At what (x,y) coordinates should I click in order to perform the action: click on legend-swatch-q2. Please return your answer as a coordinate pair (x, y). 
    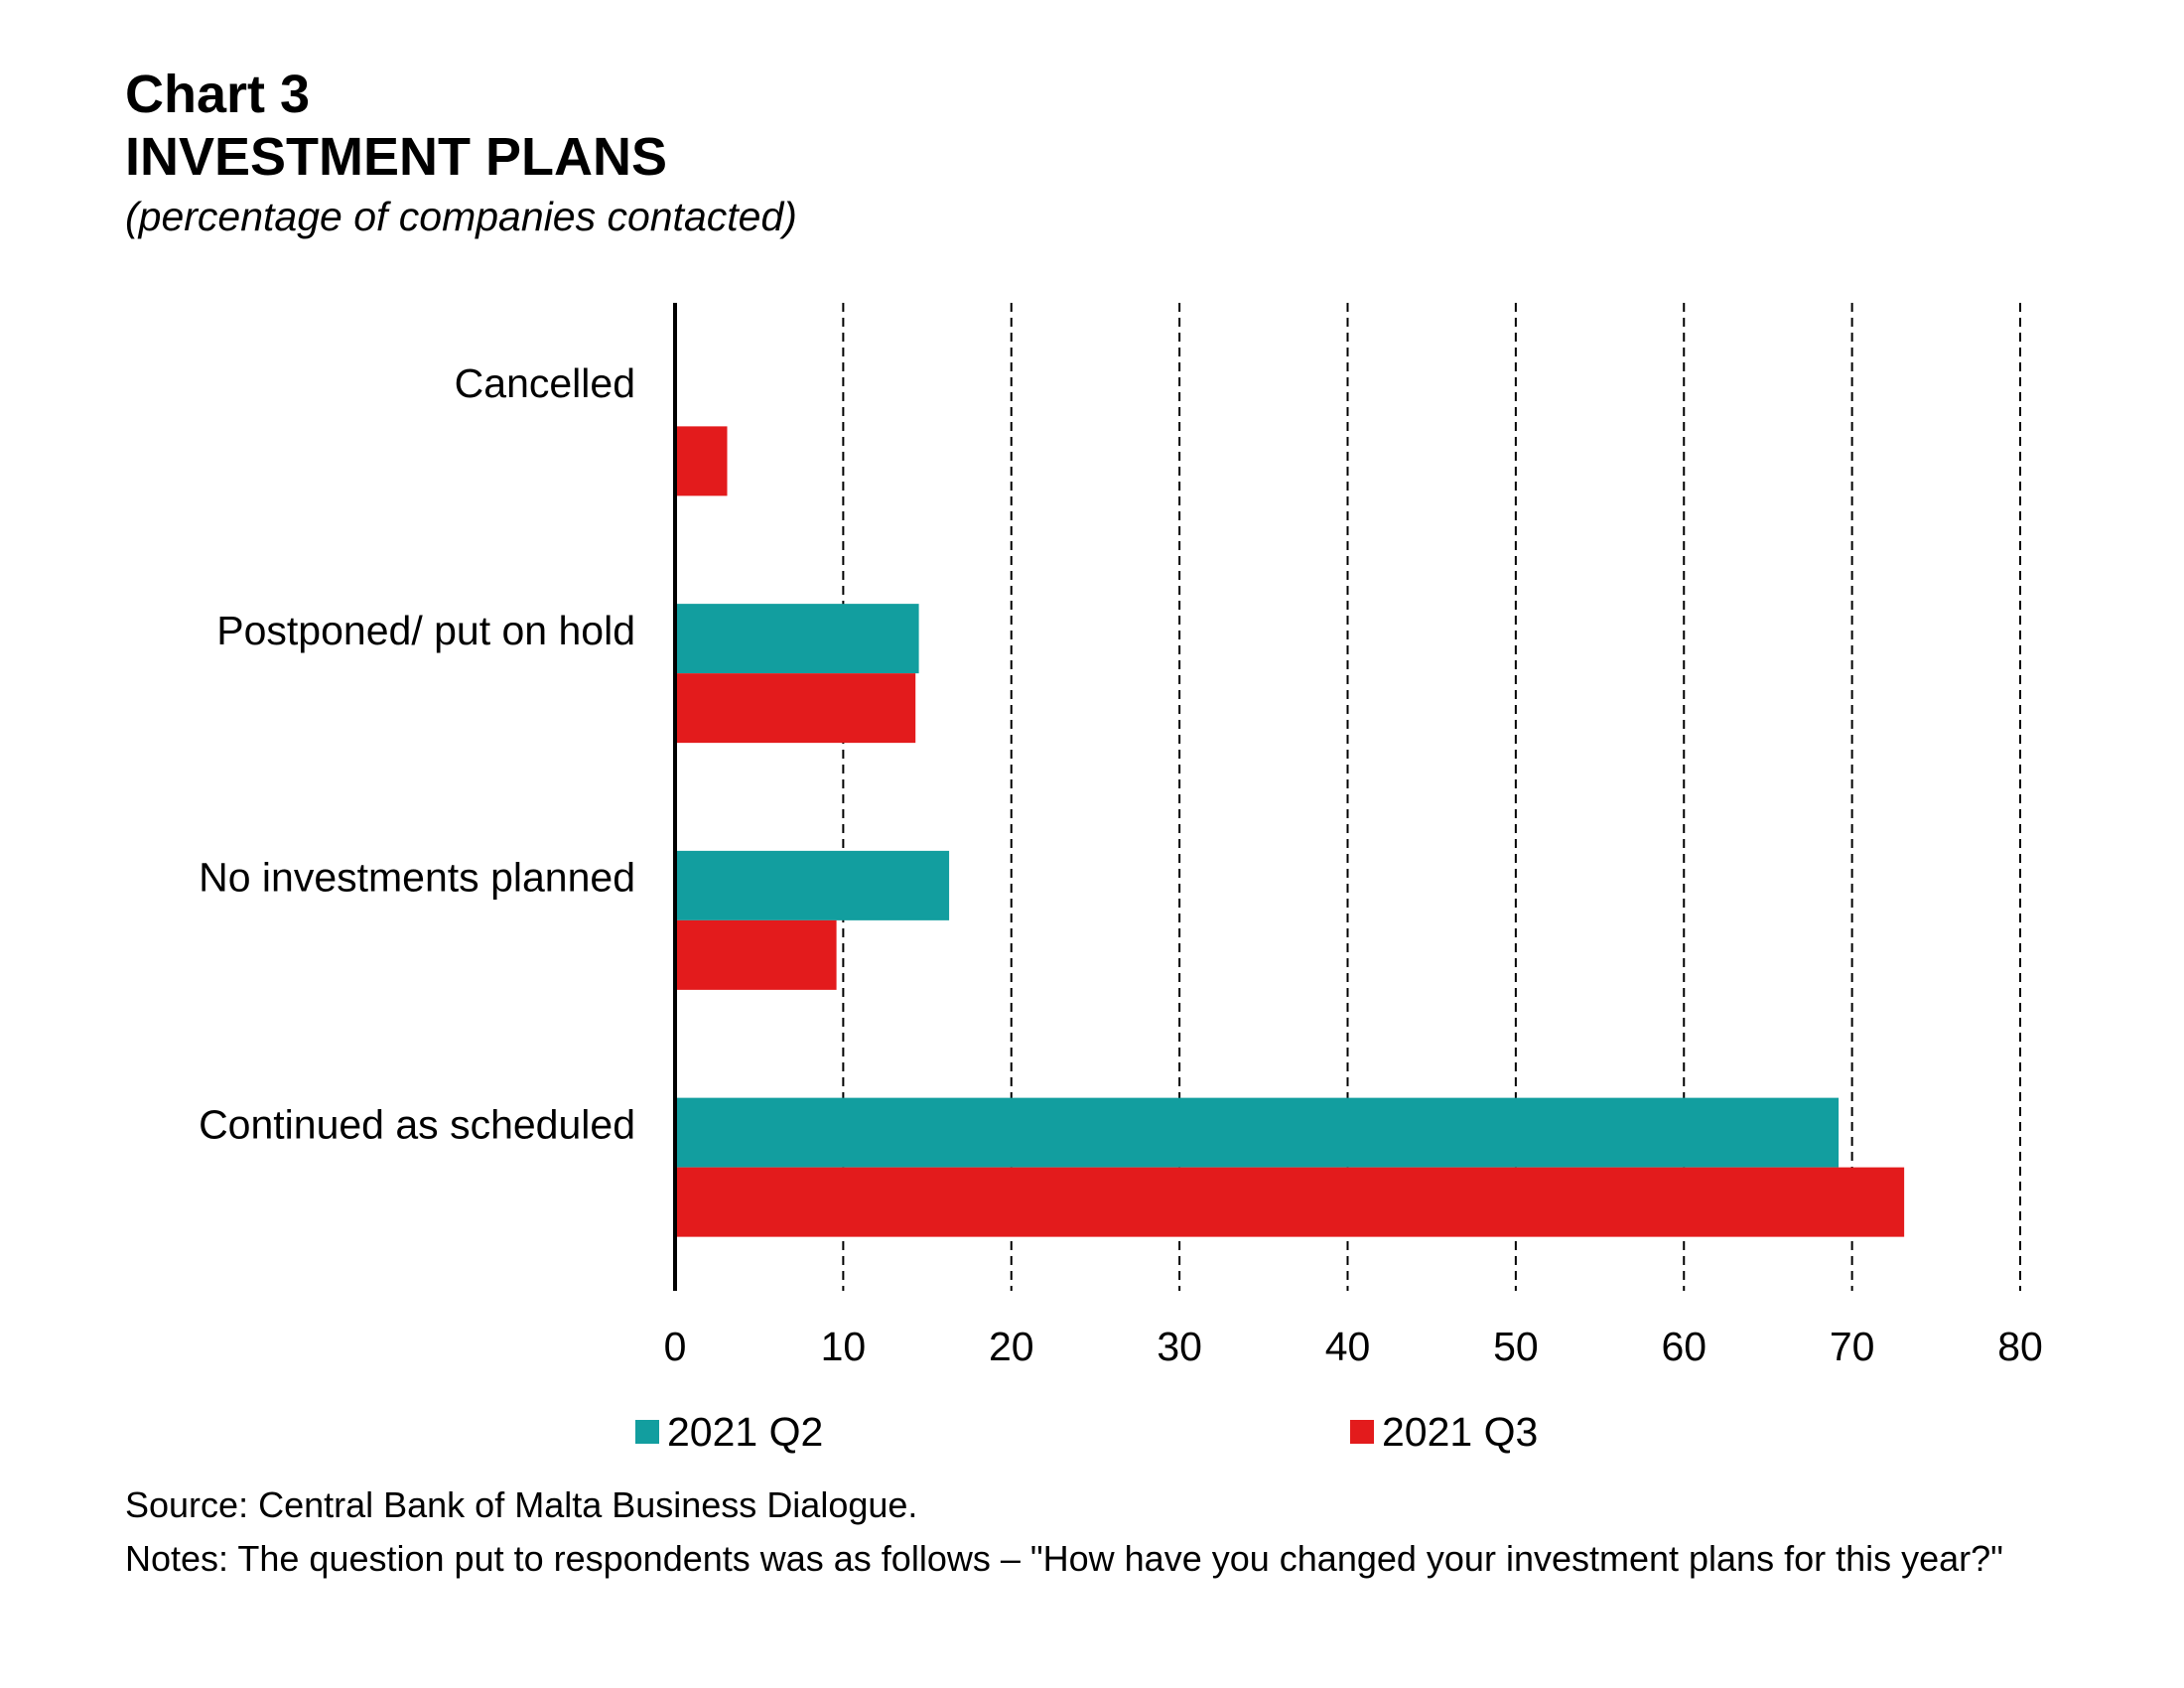
    Looking at the image, I should click on (647, 1432).